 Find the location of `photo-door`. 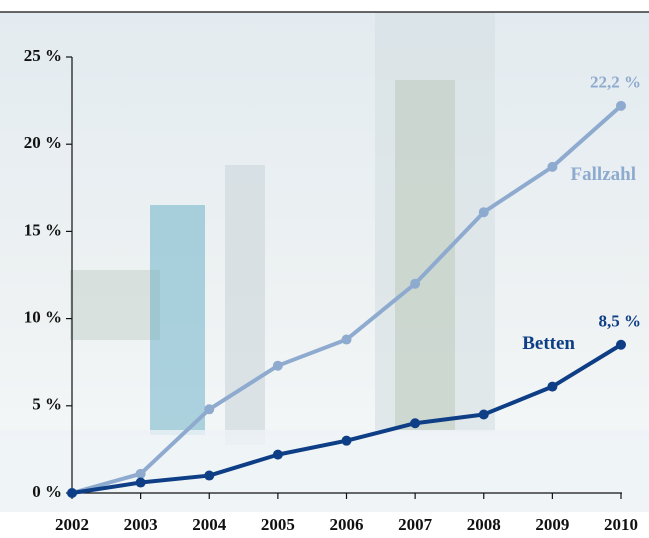

photo-door is located at coordinates (245, 305).